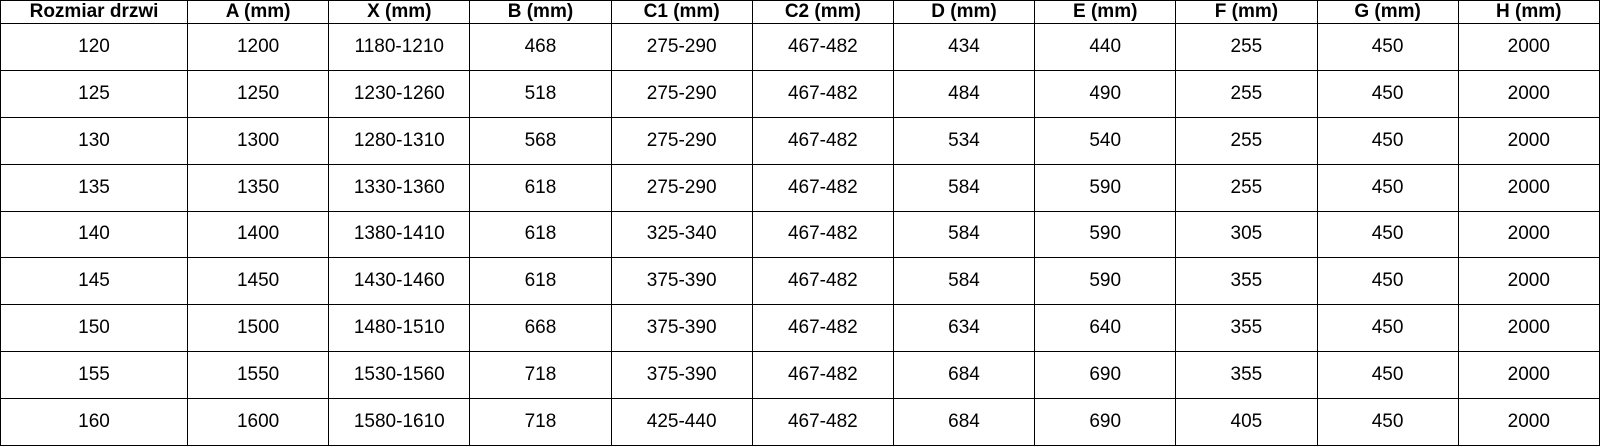 The height and width of the screenshot is (447, 1600). What do you see at coordinates (964, 47) in the screenshot?
I see `table-cell: 434` at bounding box center [964, 47].